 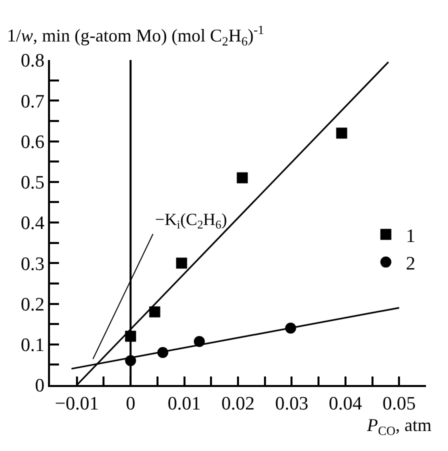 What do you see at coordinates (32, 61) in the screenshot?
I see `y-tick-label: 0.8` at bounding box center [32, 61].